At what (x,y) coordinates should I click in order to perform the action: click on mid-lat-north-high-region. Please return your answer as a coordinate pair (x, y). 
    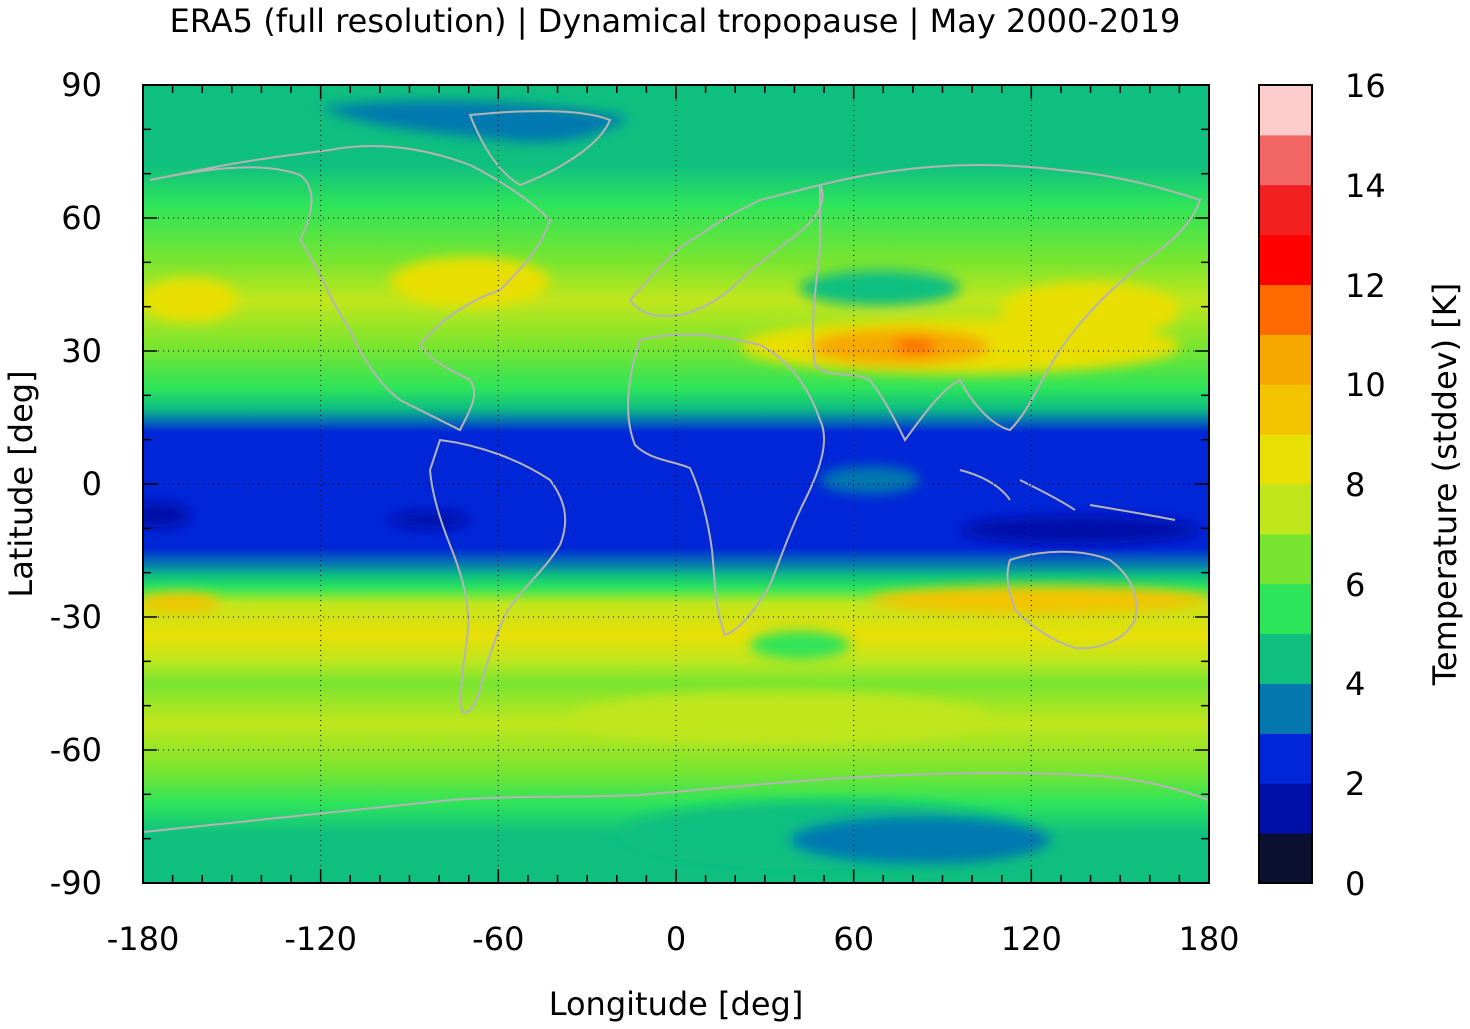
    Looking at the image, I should click on (470, 282).